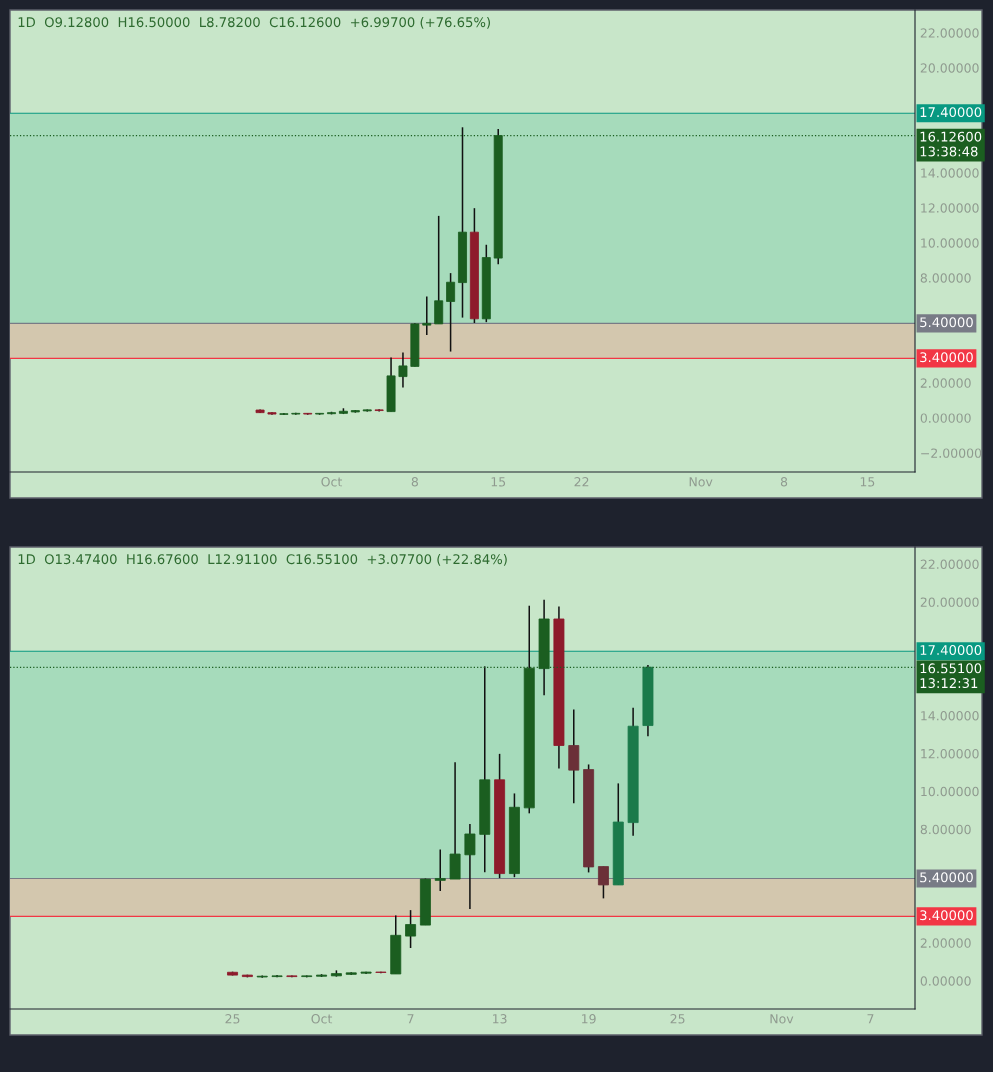 The image size is (993, 1072). I want to click on ref-line-label: 16.55100 13:12:31, so click(951, 676).